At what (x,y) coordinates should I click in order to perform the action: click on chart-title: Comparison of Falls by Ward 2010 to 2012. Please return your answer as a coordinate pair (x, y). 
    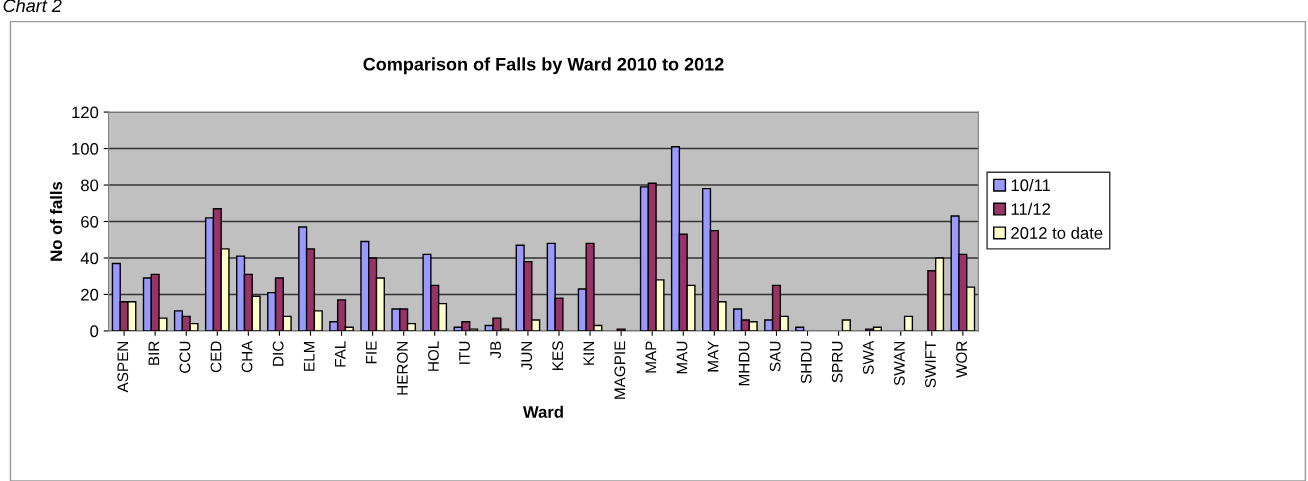
    Looking at the image, I should click on (543, 66).